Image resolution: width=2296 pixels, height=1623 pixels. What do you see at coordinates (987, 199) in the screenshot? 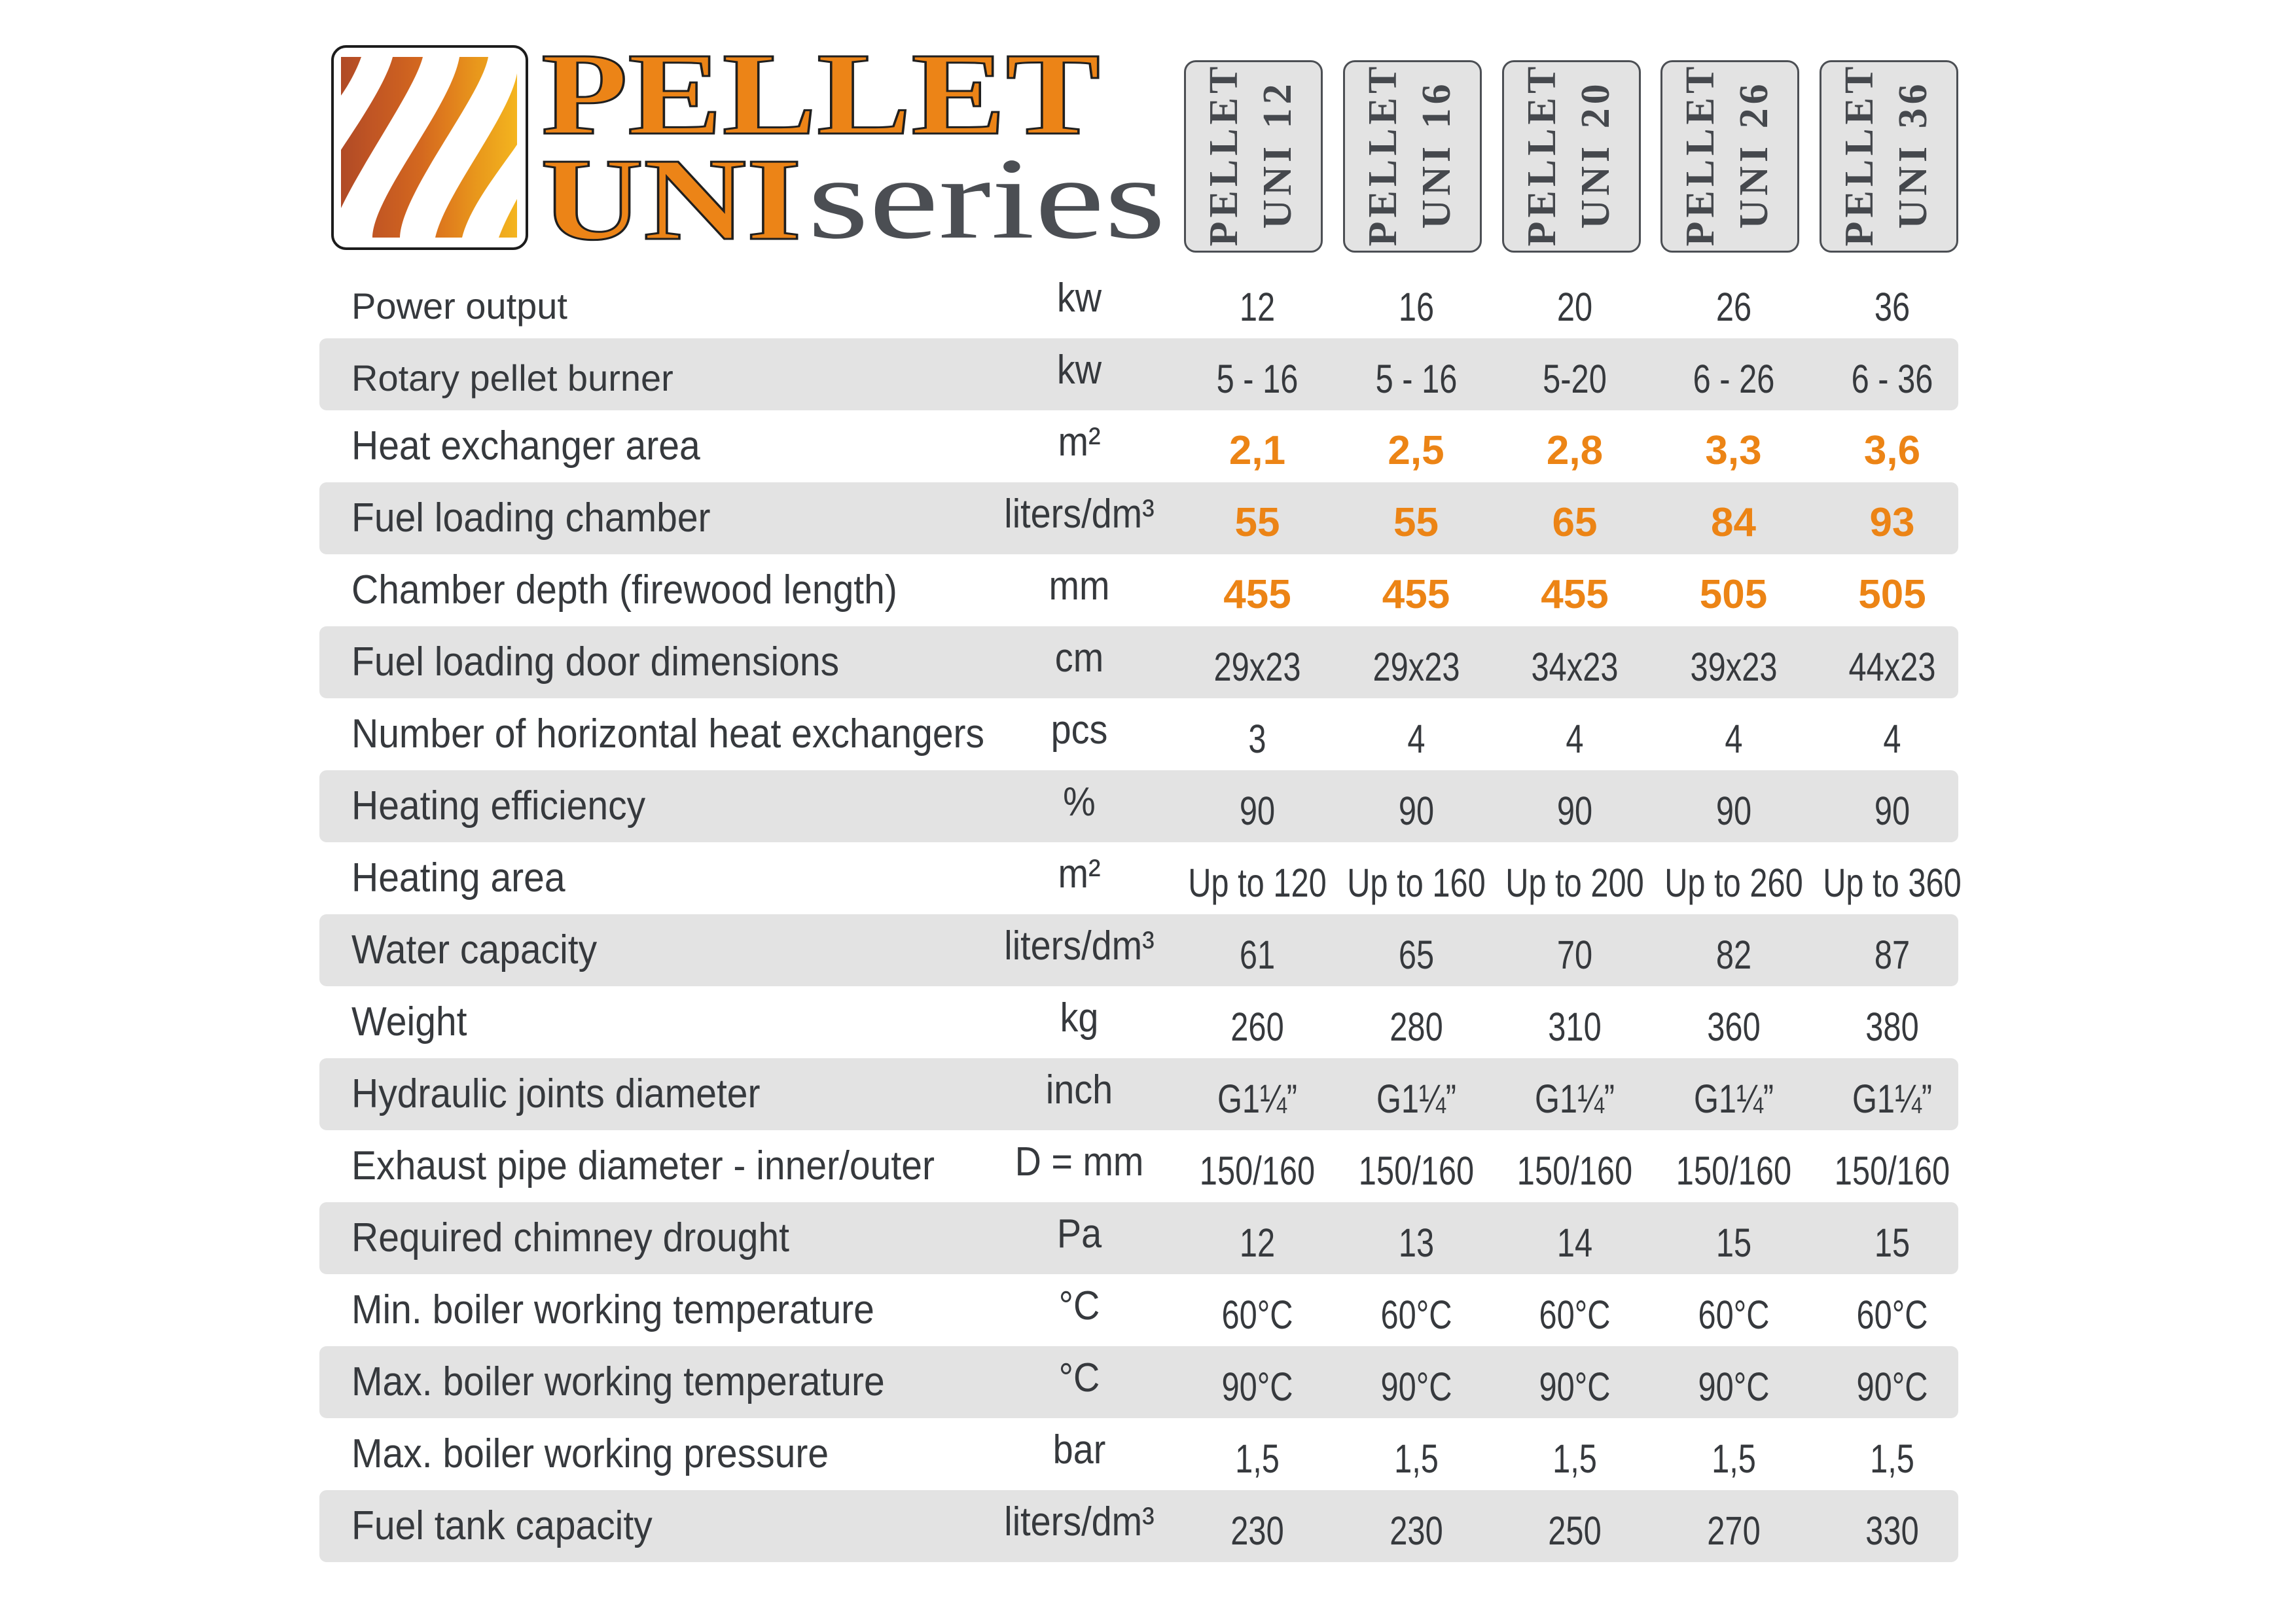
I see `svg-text: series` at bounding box center [987, 199].